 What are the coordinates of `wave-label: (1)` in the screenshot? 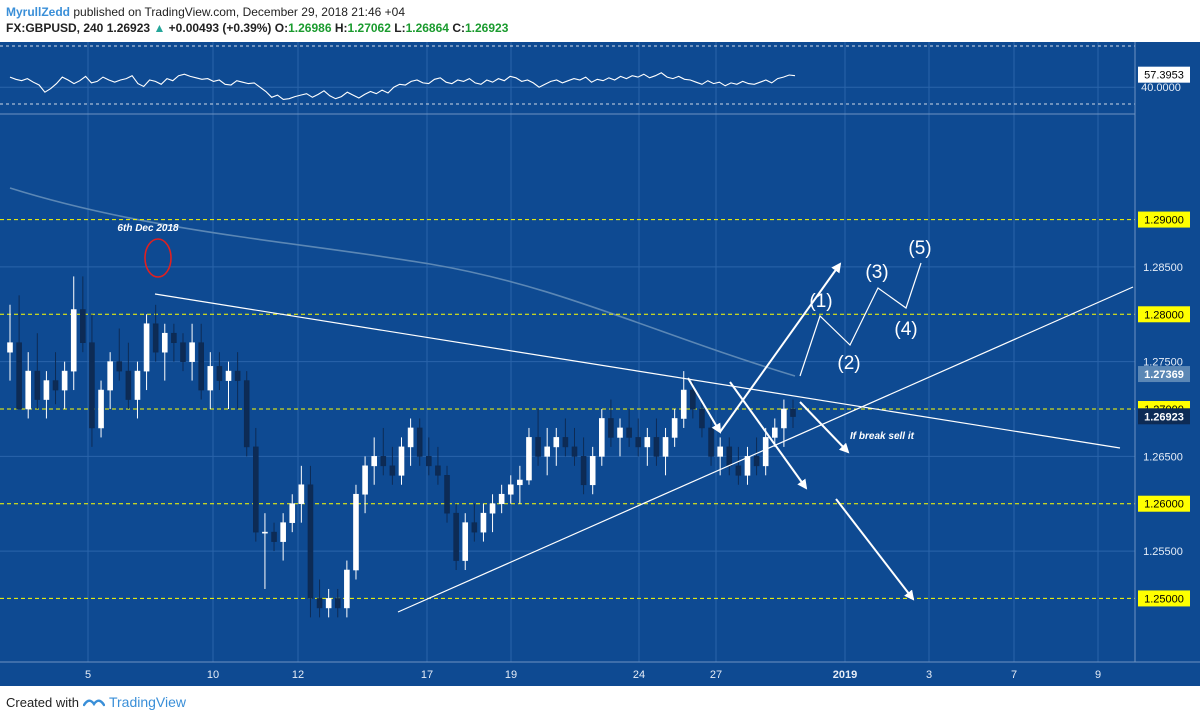 It's located at (820, 301).